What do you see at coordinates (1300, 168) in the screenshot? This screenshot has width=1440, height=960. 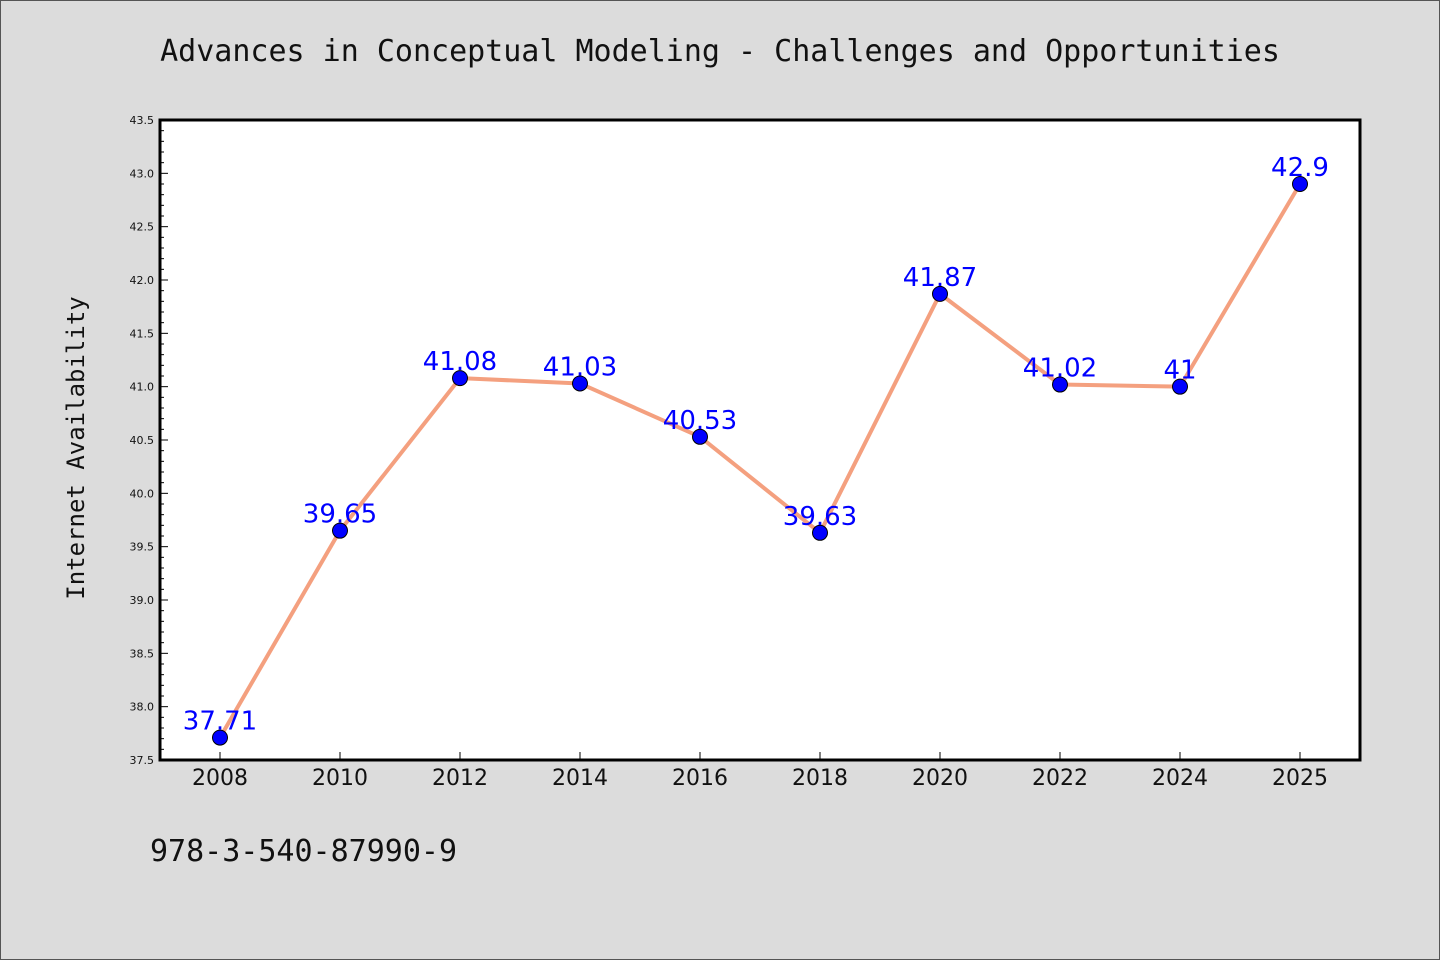 I see `data-label: 42.9` at bounding box center [1300, 168].